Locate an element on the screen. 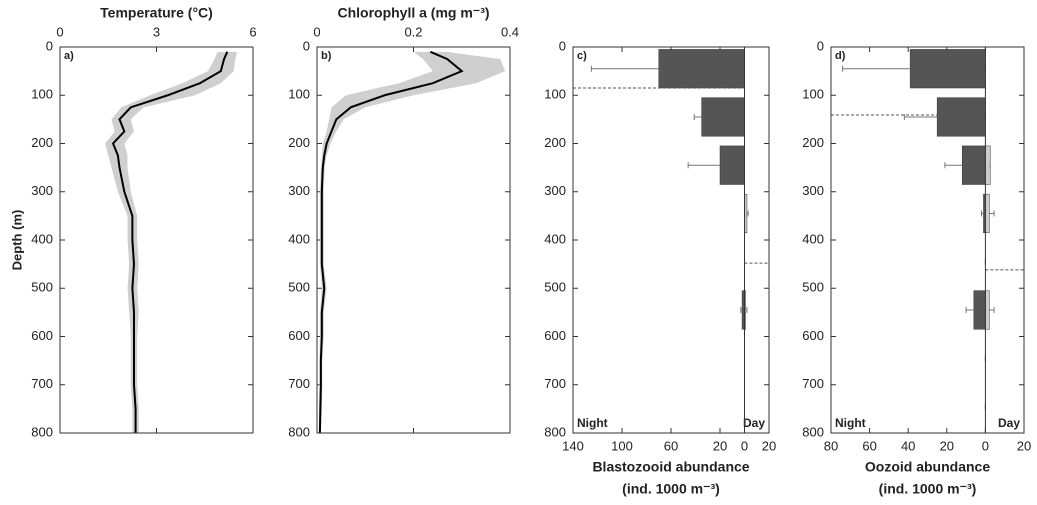 The image size is (1037, 505). panel-label: c) is located at coordinates (582, 56).